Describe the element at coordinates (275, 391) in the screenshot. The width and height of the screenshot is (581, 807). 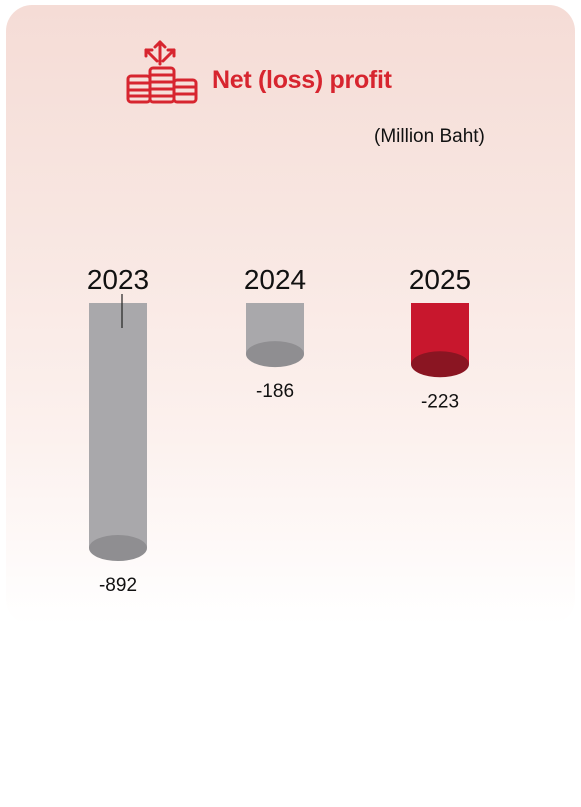
I see `value-label-2024: -186` at that location.